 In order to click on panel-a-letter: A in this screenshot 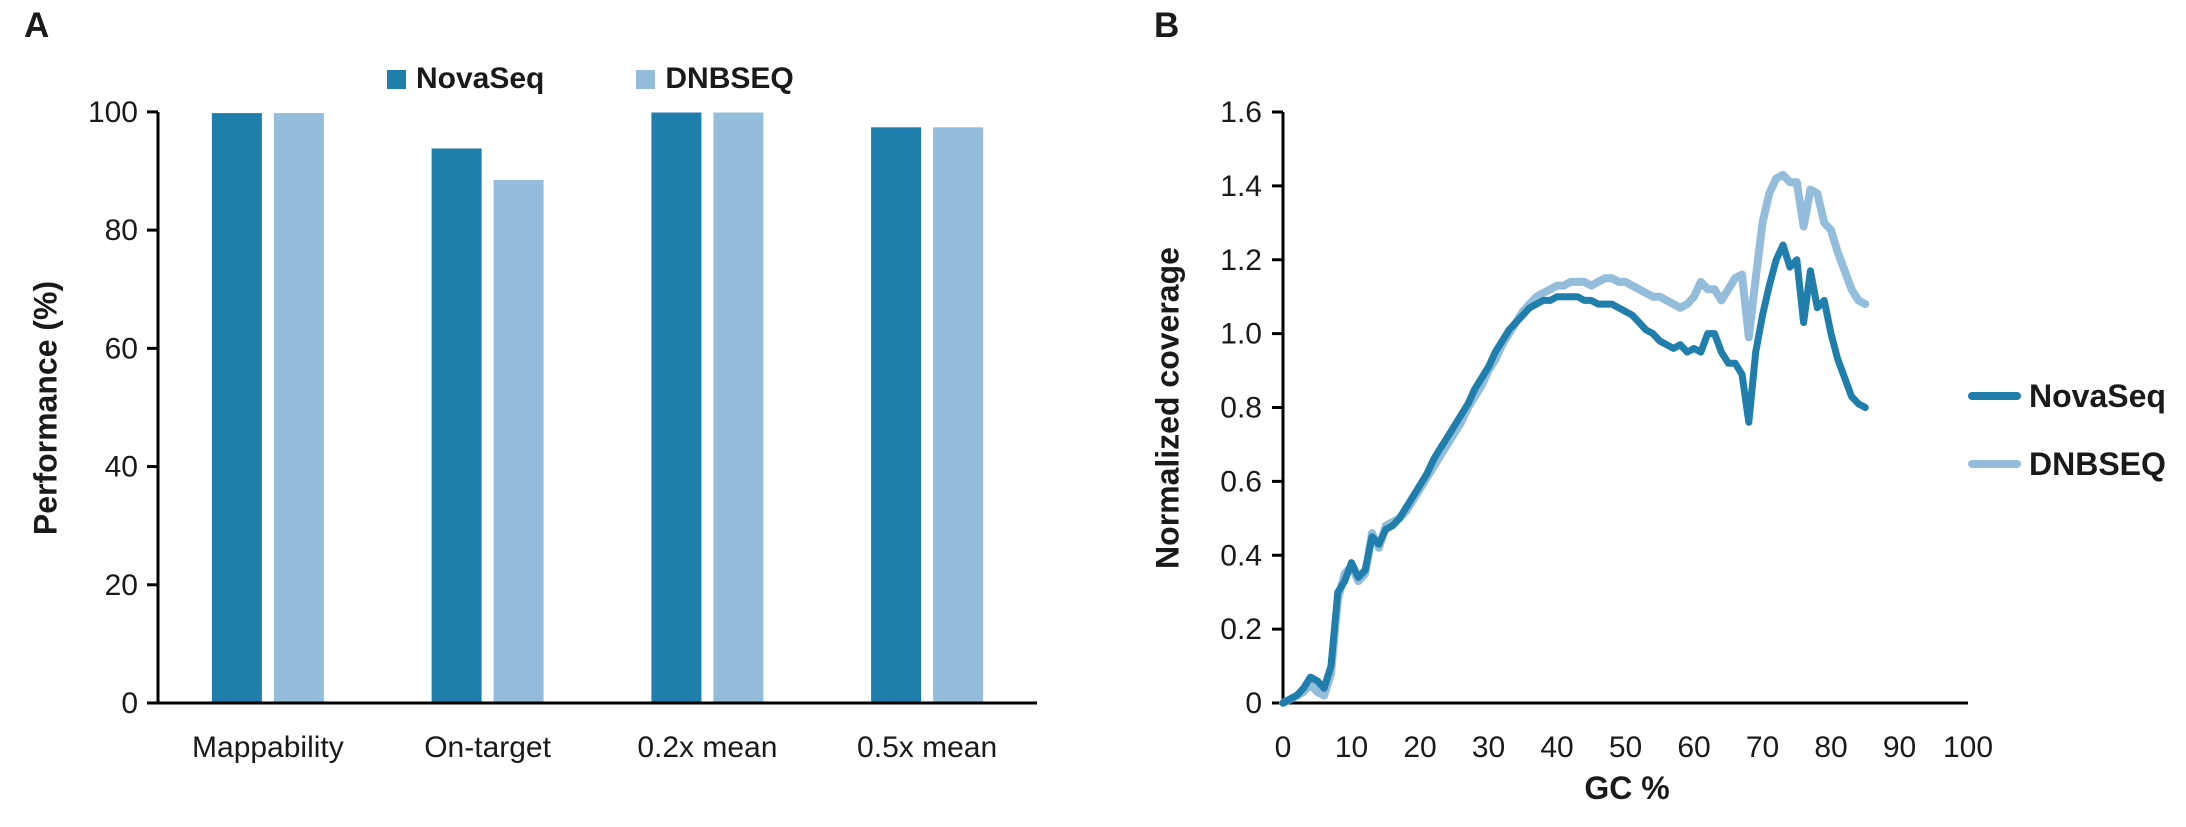, I will do `click(37, 25)`.